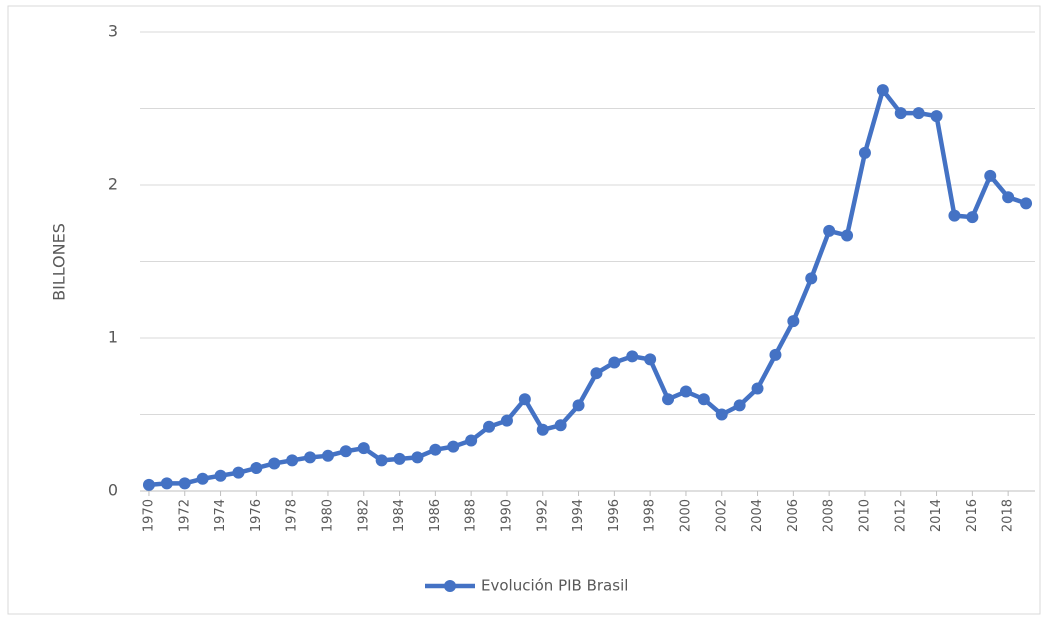  What do you see at coordinates (435, 515) in the screenshot?
I see `x-tick-label: 1986` at bounding box center [435, 515].